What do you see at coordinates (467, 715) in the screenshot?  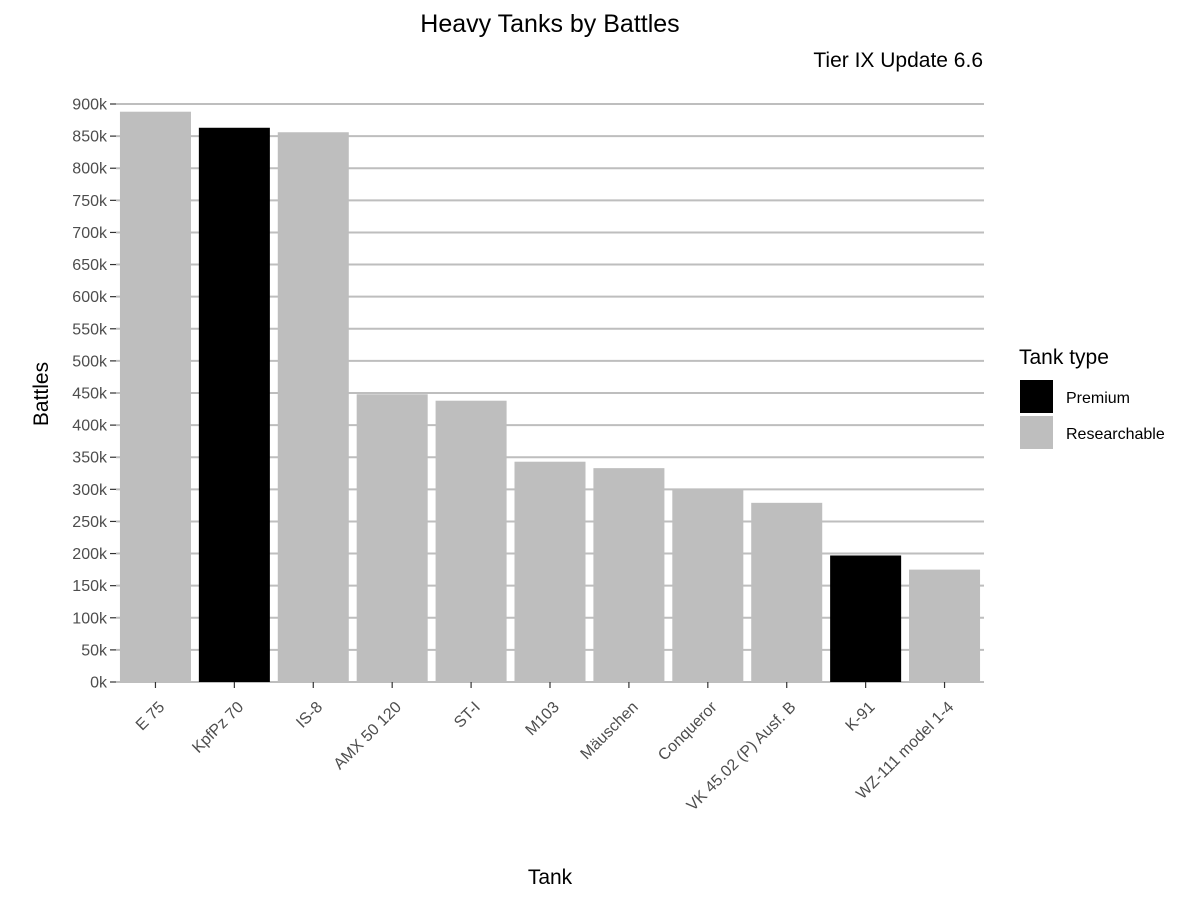 I see `x-tick-label: ST-I` at bounding box center [467, 715].